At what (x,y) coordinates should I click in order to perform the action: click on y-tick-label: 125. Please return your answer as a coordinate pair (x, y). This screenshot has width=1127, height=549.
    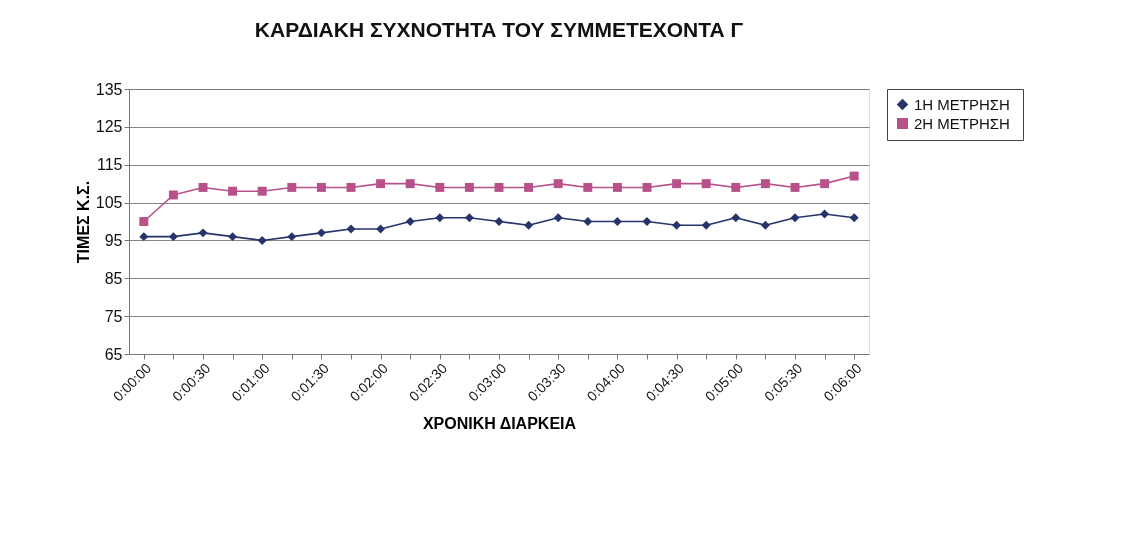
    Looking at the image, I should click on (109, 127).